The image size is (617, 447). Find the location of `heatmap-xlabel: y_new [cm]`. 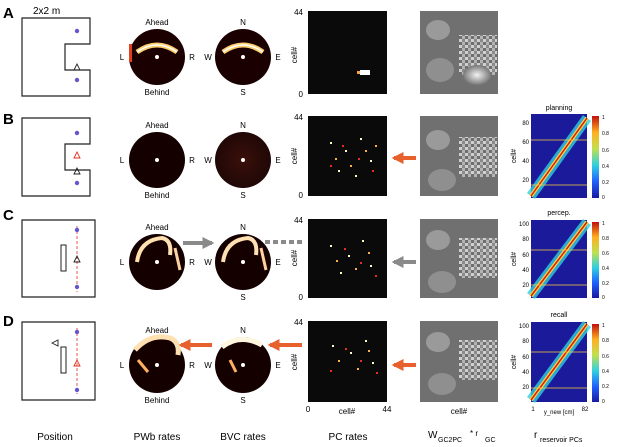

heatmap-xlabel: y_new [cm] is located at coordinates (559, 413).